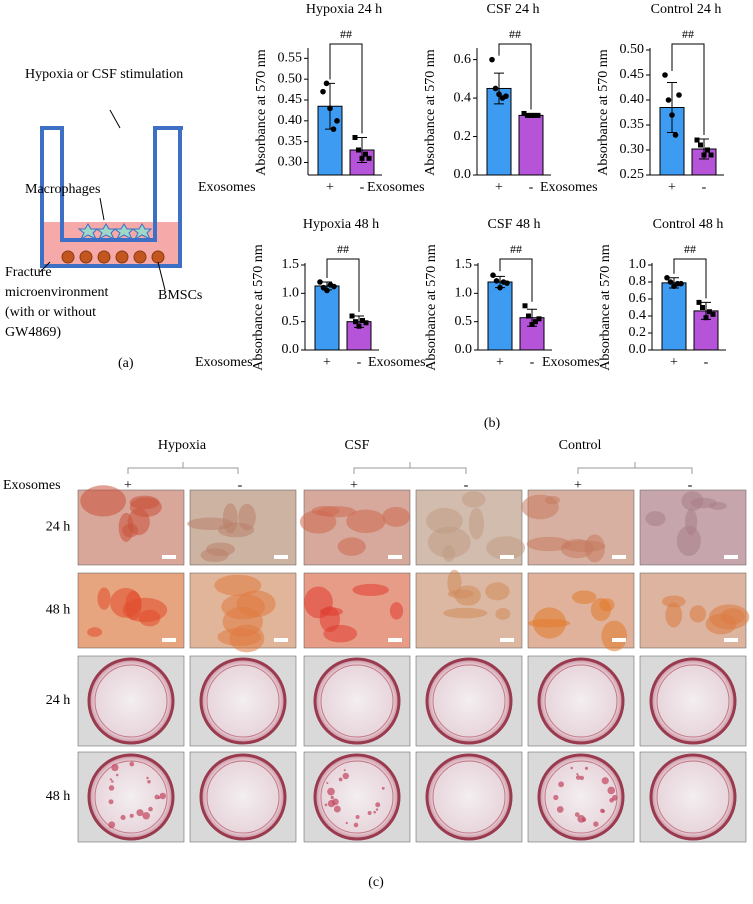 The width and height of the screenshot is (753, 904). What do you see at coordinates (463, 97) in the screenshot?
I see `y-tick-label: 0.4` at bounding box center [463, 97].